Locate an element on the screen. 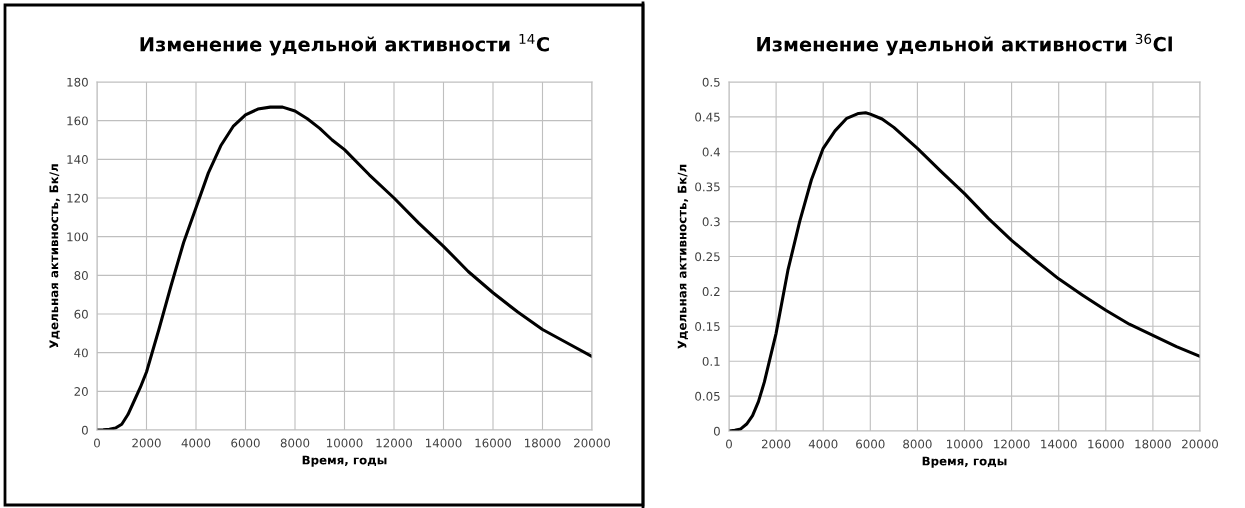  y-tick-label: 20 is located at coordinates (81, 391).